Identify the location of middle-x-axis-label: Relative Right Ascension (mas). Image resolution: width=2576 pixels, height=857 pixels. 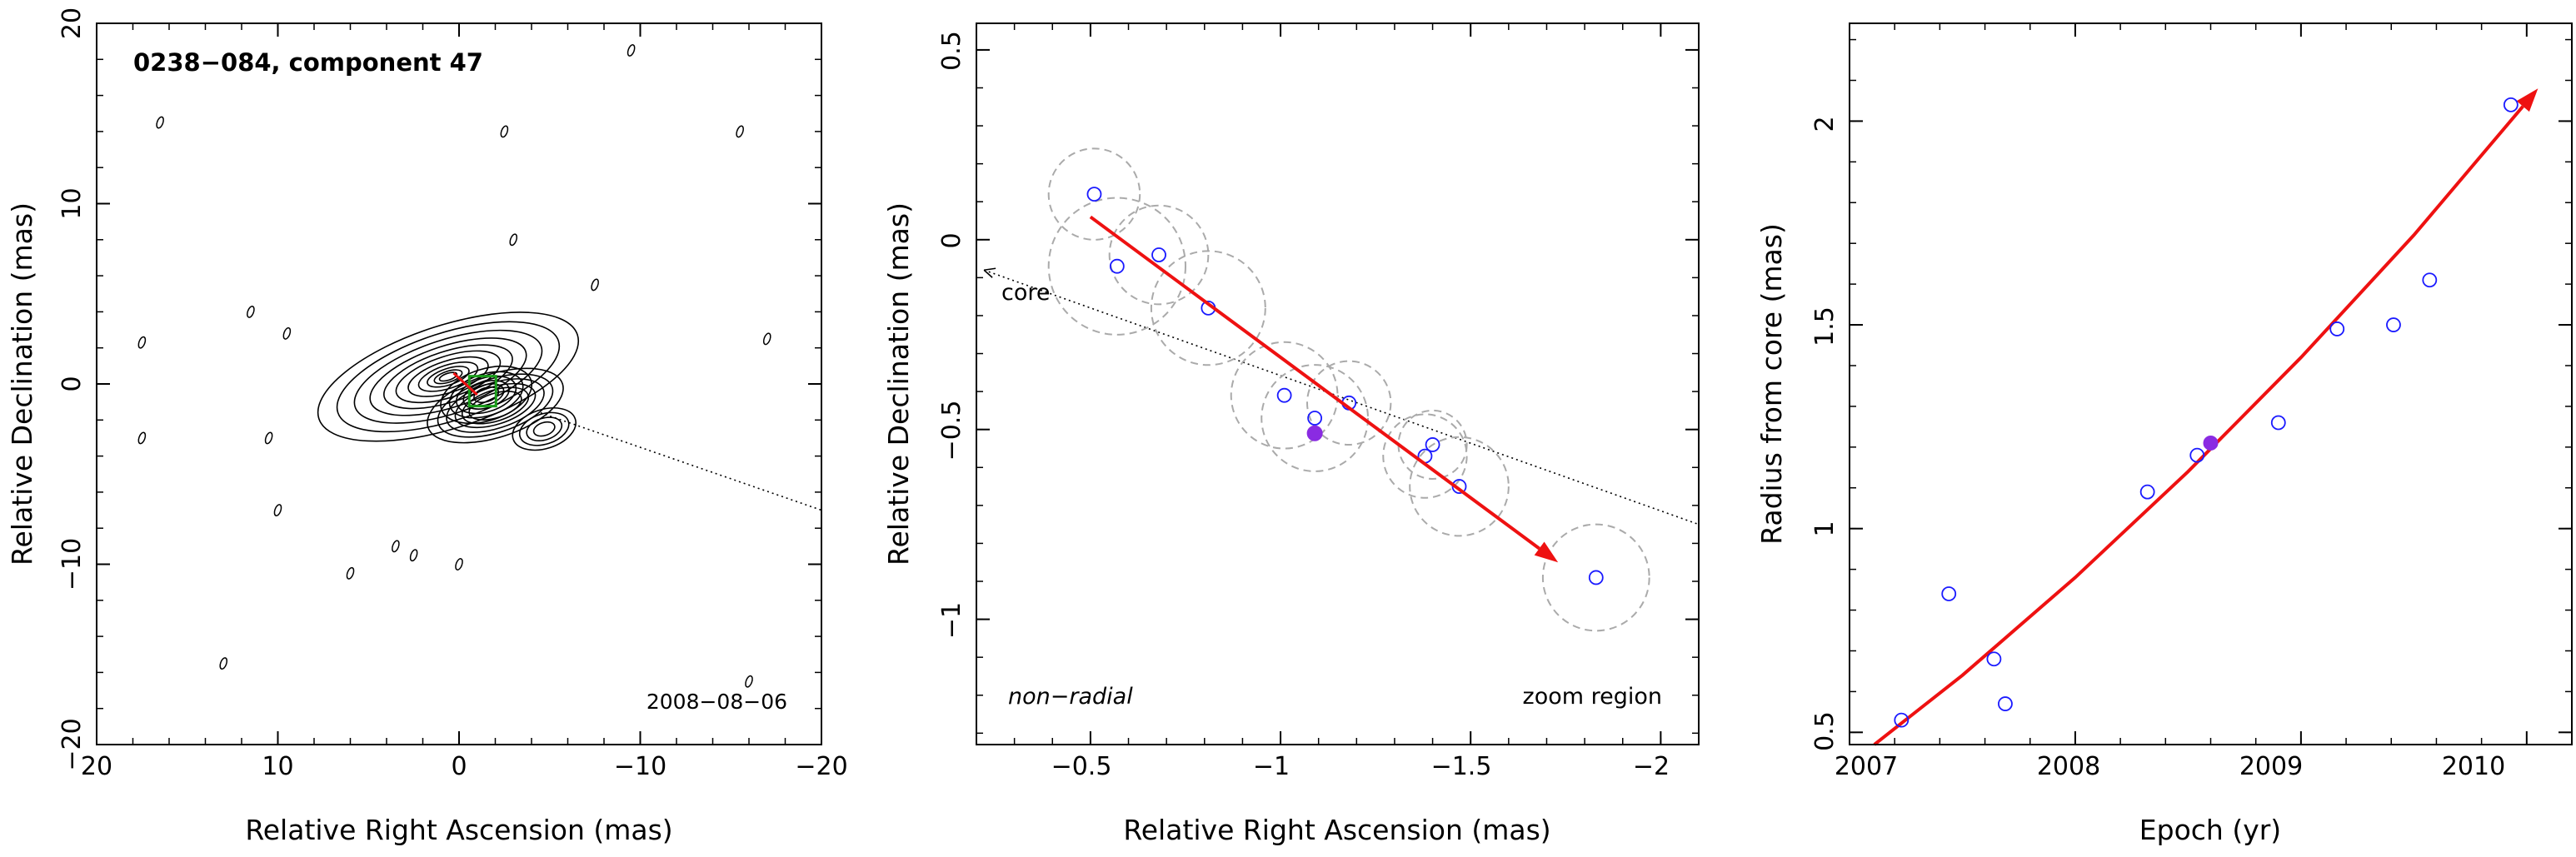
(1336, 830).